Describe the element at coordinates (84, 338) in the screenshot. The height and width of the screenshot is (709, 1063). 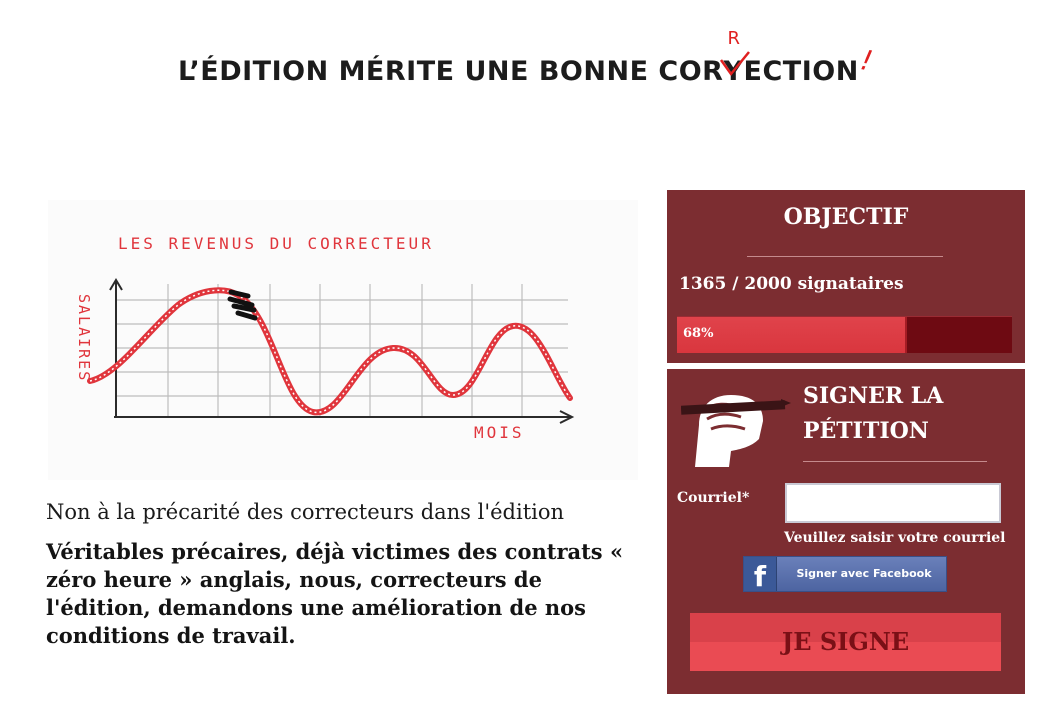
I see `illustration-ylabel: SALAIRES` at that location.